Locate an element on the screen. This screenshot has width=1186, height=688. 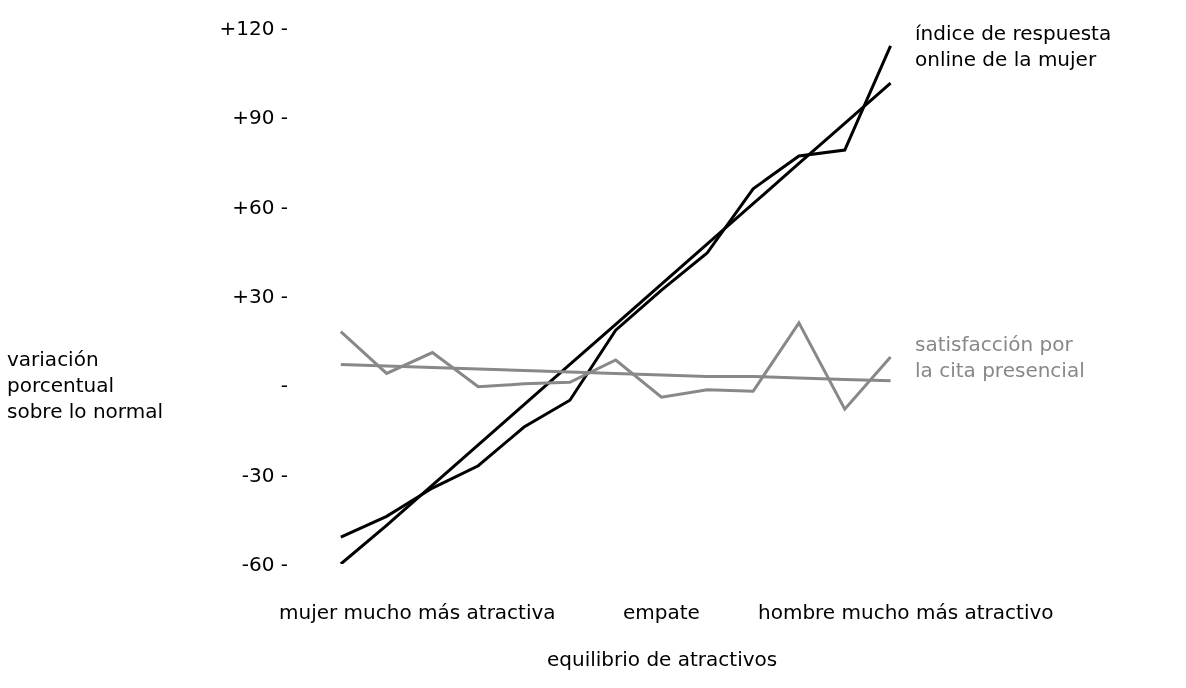
y-tick-label: +120 - is located at coordinates (253, 28).